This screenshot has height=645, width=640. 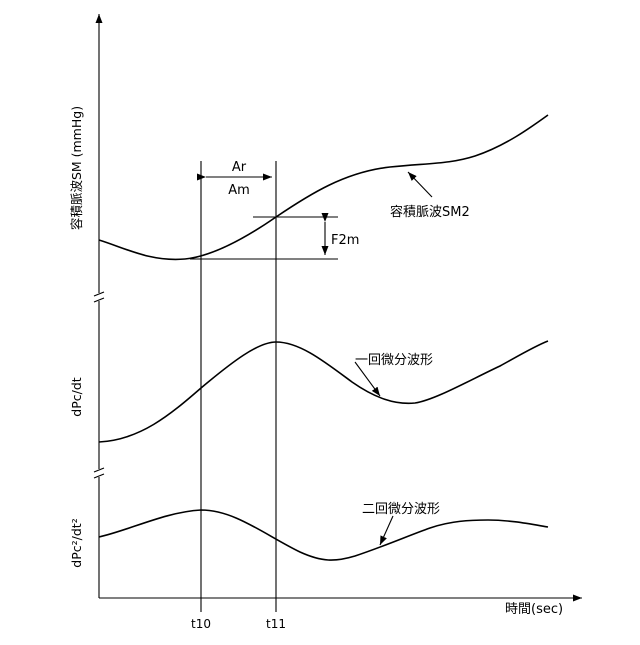 What do you see at coordinates (394, 360) in the screenshot?
I see `first-derivative-label: 一回微分波形` at bounding box center [394, 360].